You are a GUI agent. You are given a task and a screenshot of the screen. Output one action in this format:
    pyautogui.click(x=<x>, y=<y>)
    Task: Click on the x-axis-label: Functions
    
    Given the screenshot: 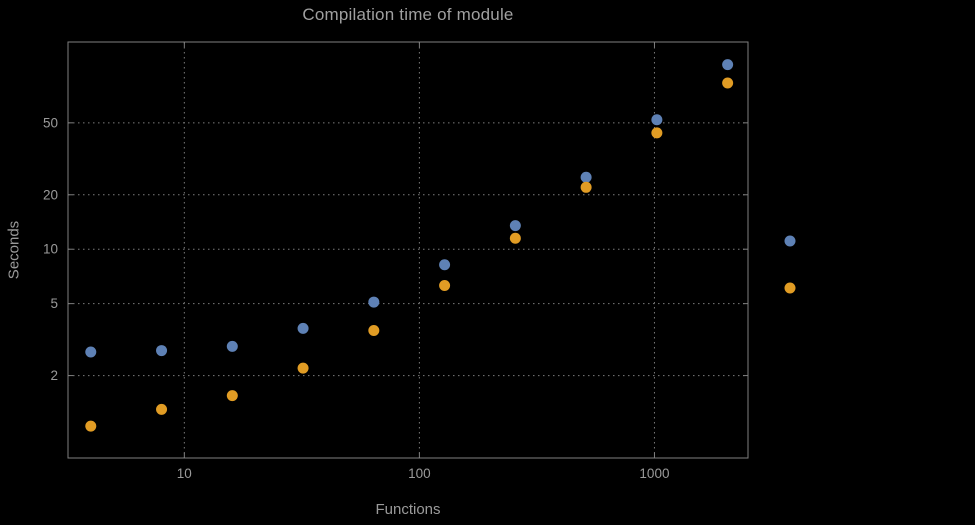 What is the action you would take?
    pyautogui.click(x=408, y=509)
    